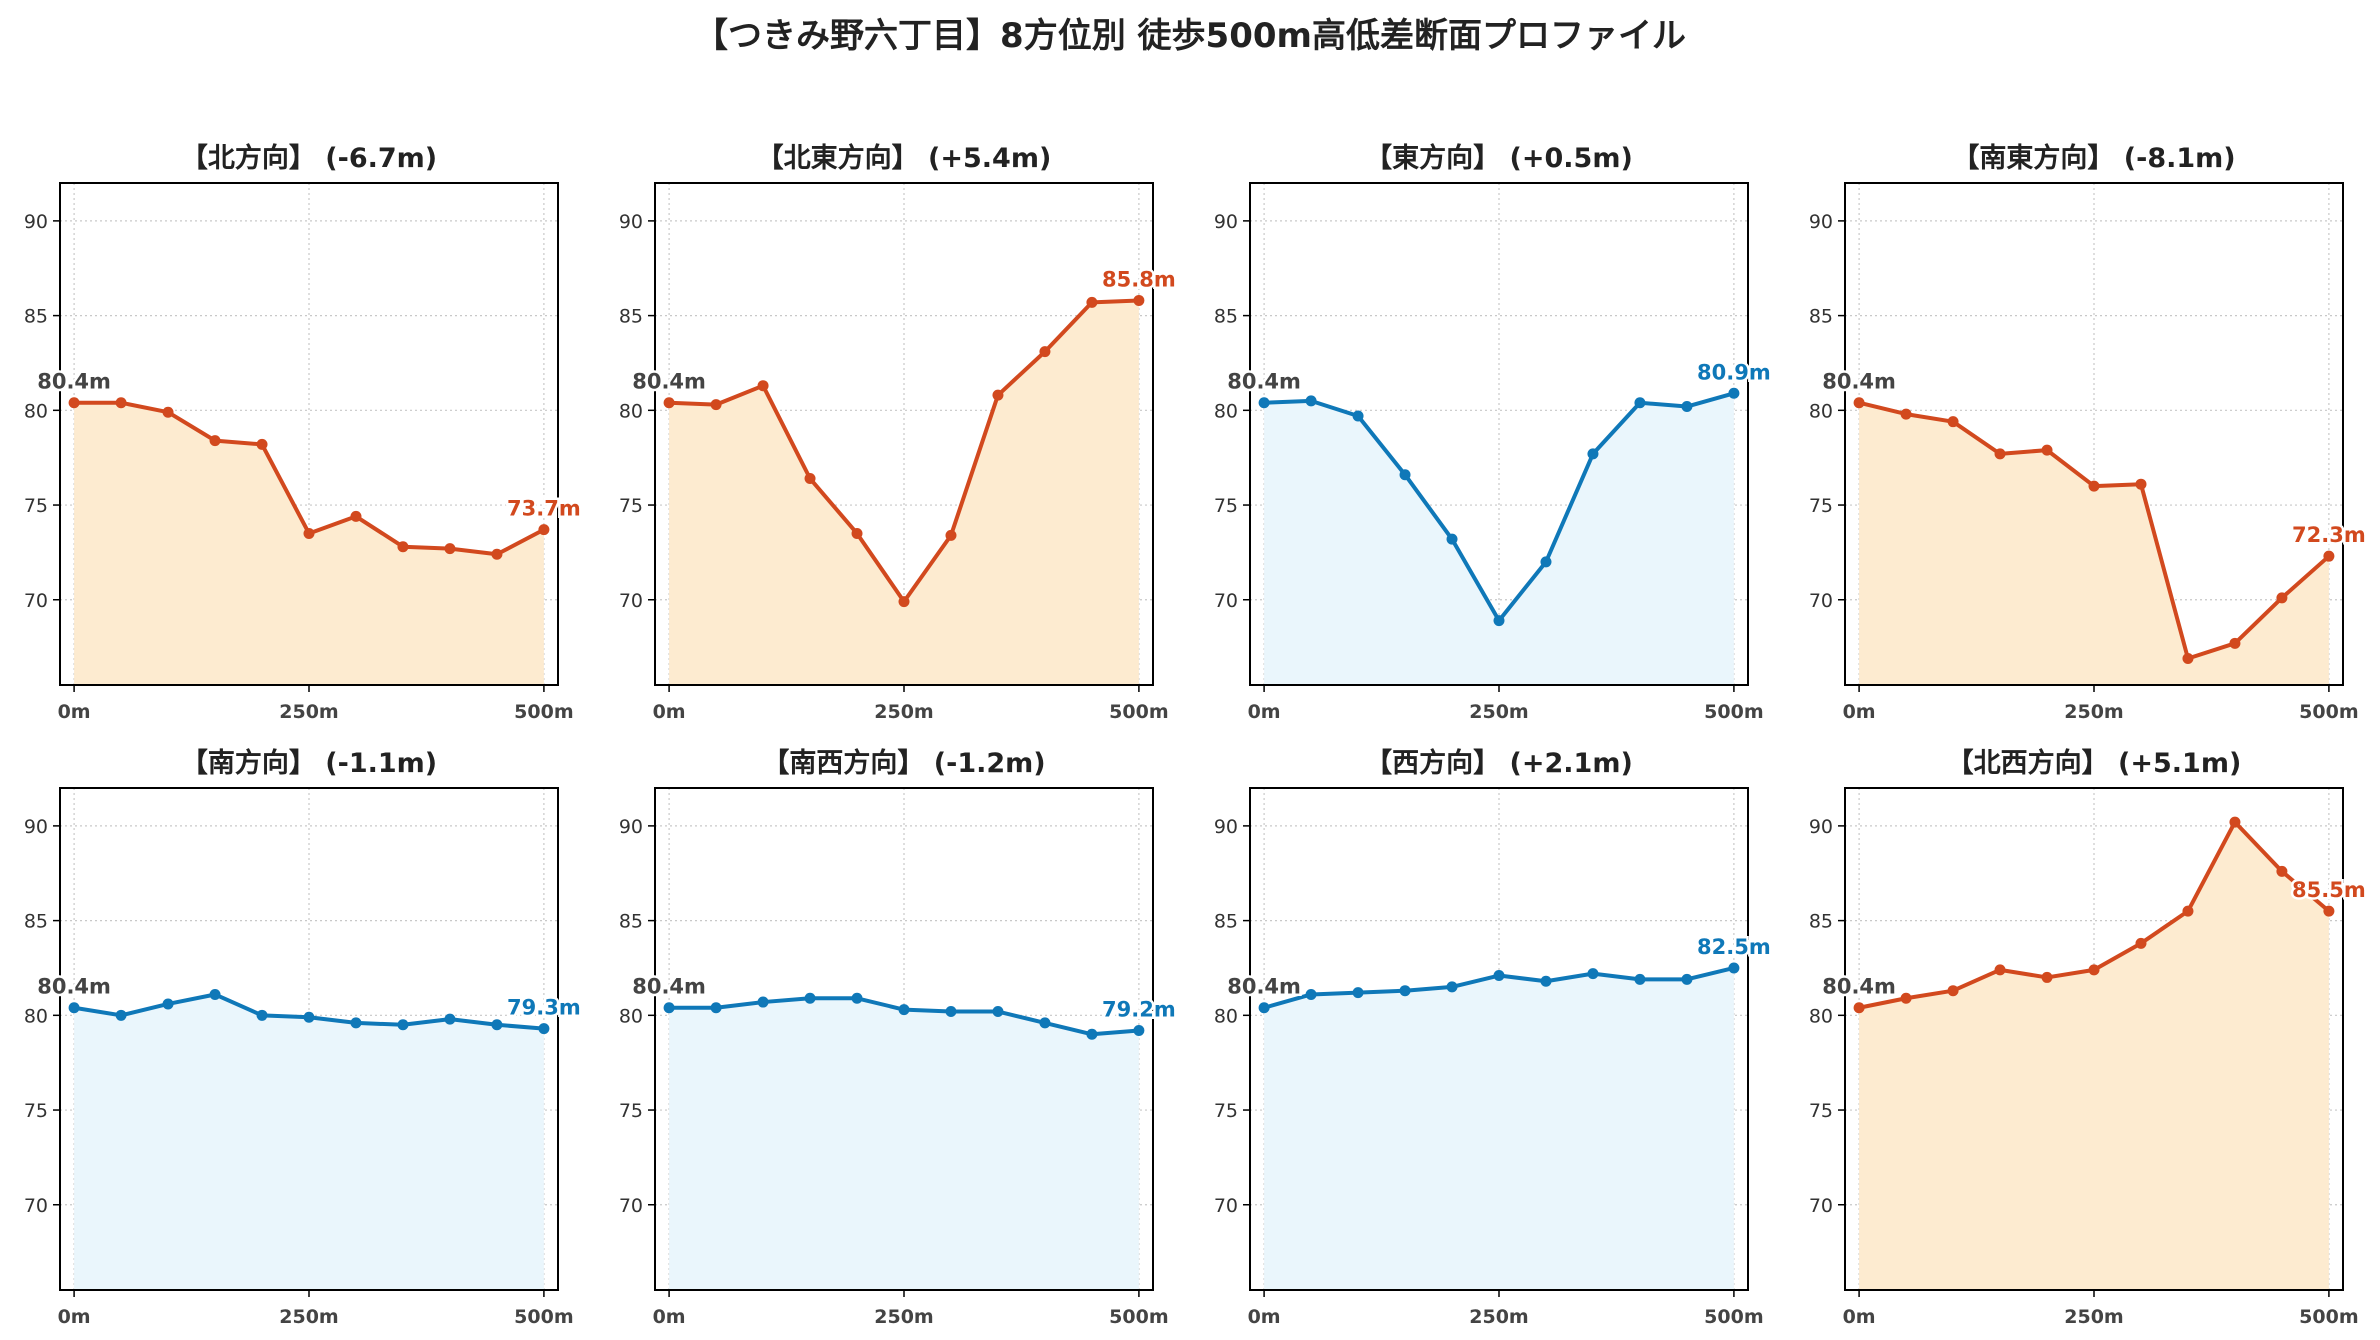  What do you see at coordinates (1499, 158) in the screenshot?
I see `panel-title: 【東方向】 (+0.5m)` at bounding box center [1499, 158].